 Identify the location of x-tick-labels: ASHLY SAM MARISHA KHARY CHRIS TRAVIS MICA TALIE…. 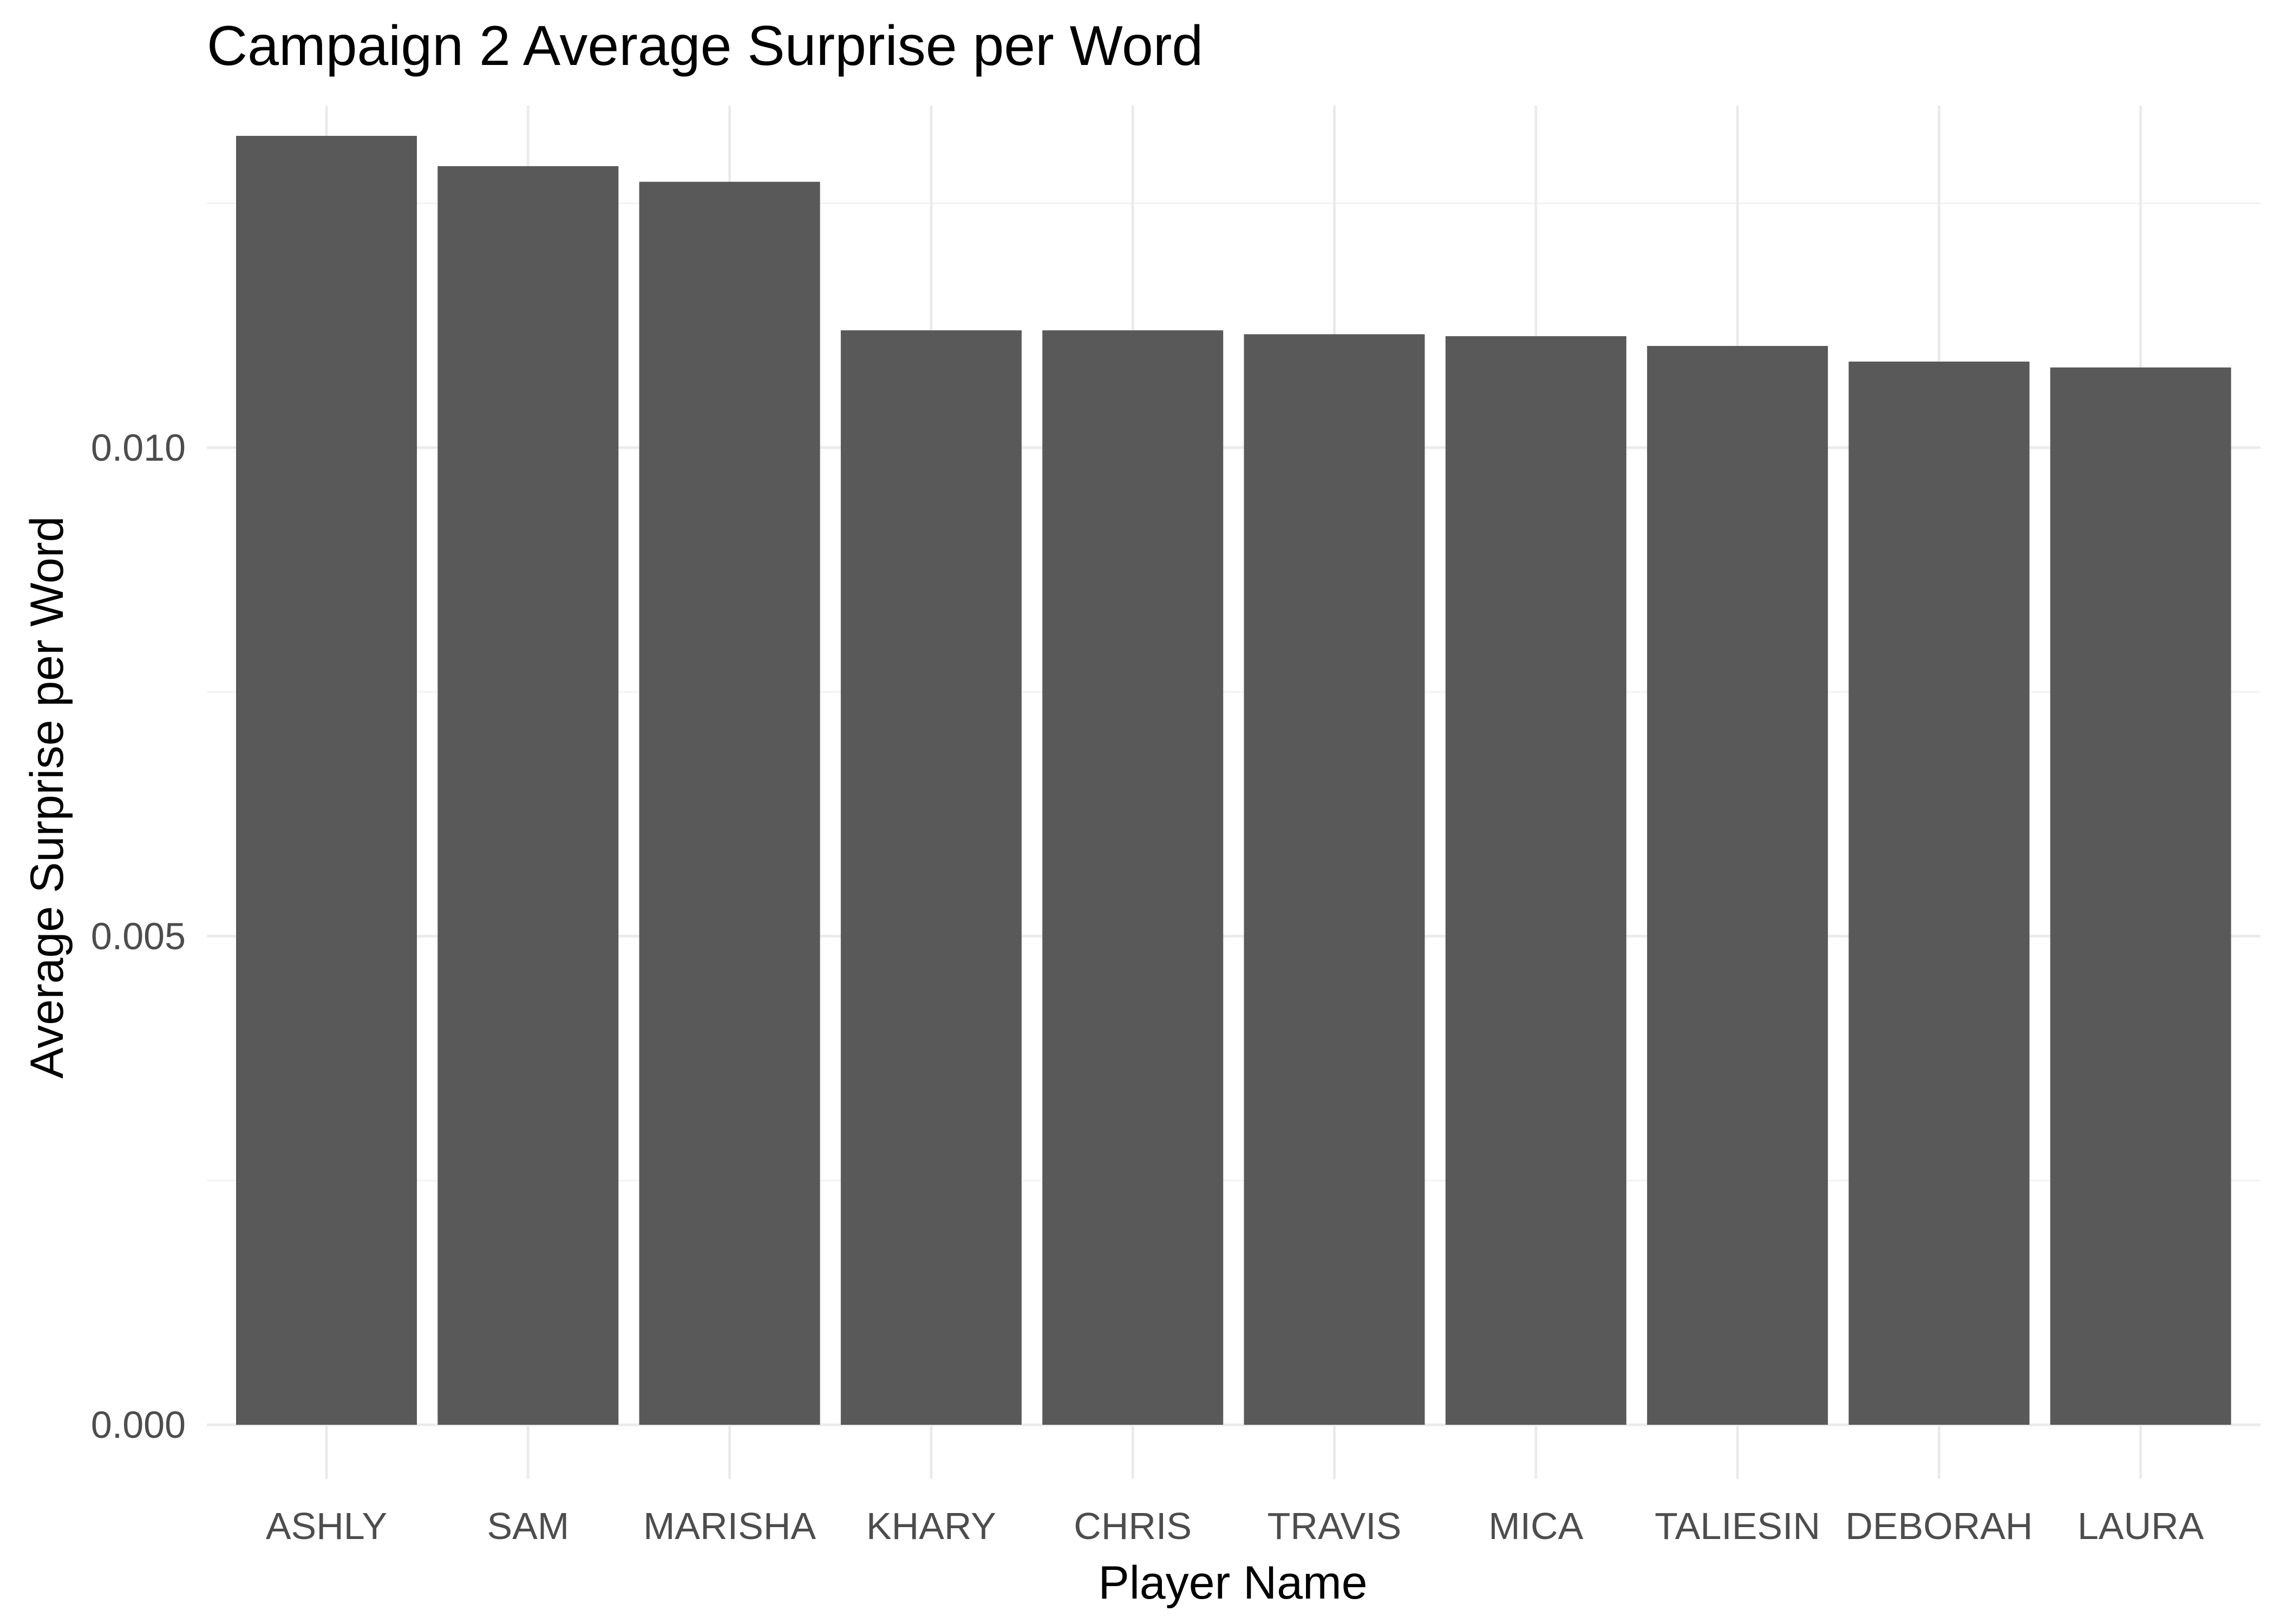
(1235, 1526).